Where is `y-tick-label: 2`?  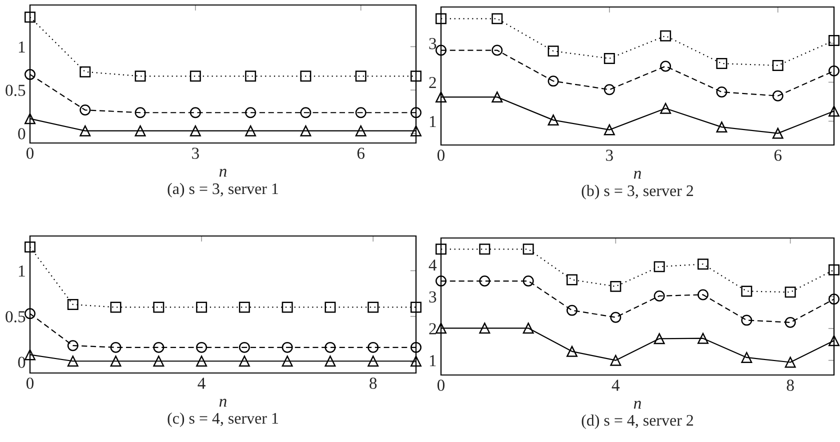 y-tick-label: 2 is located at coordinates (432, 328).